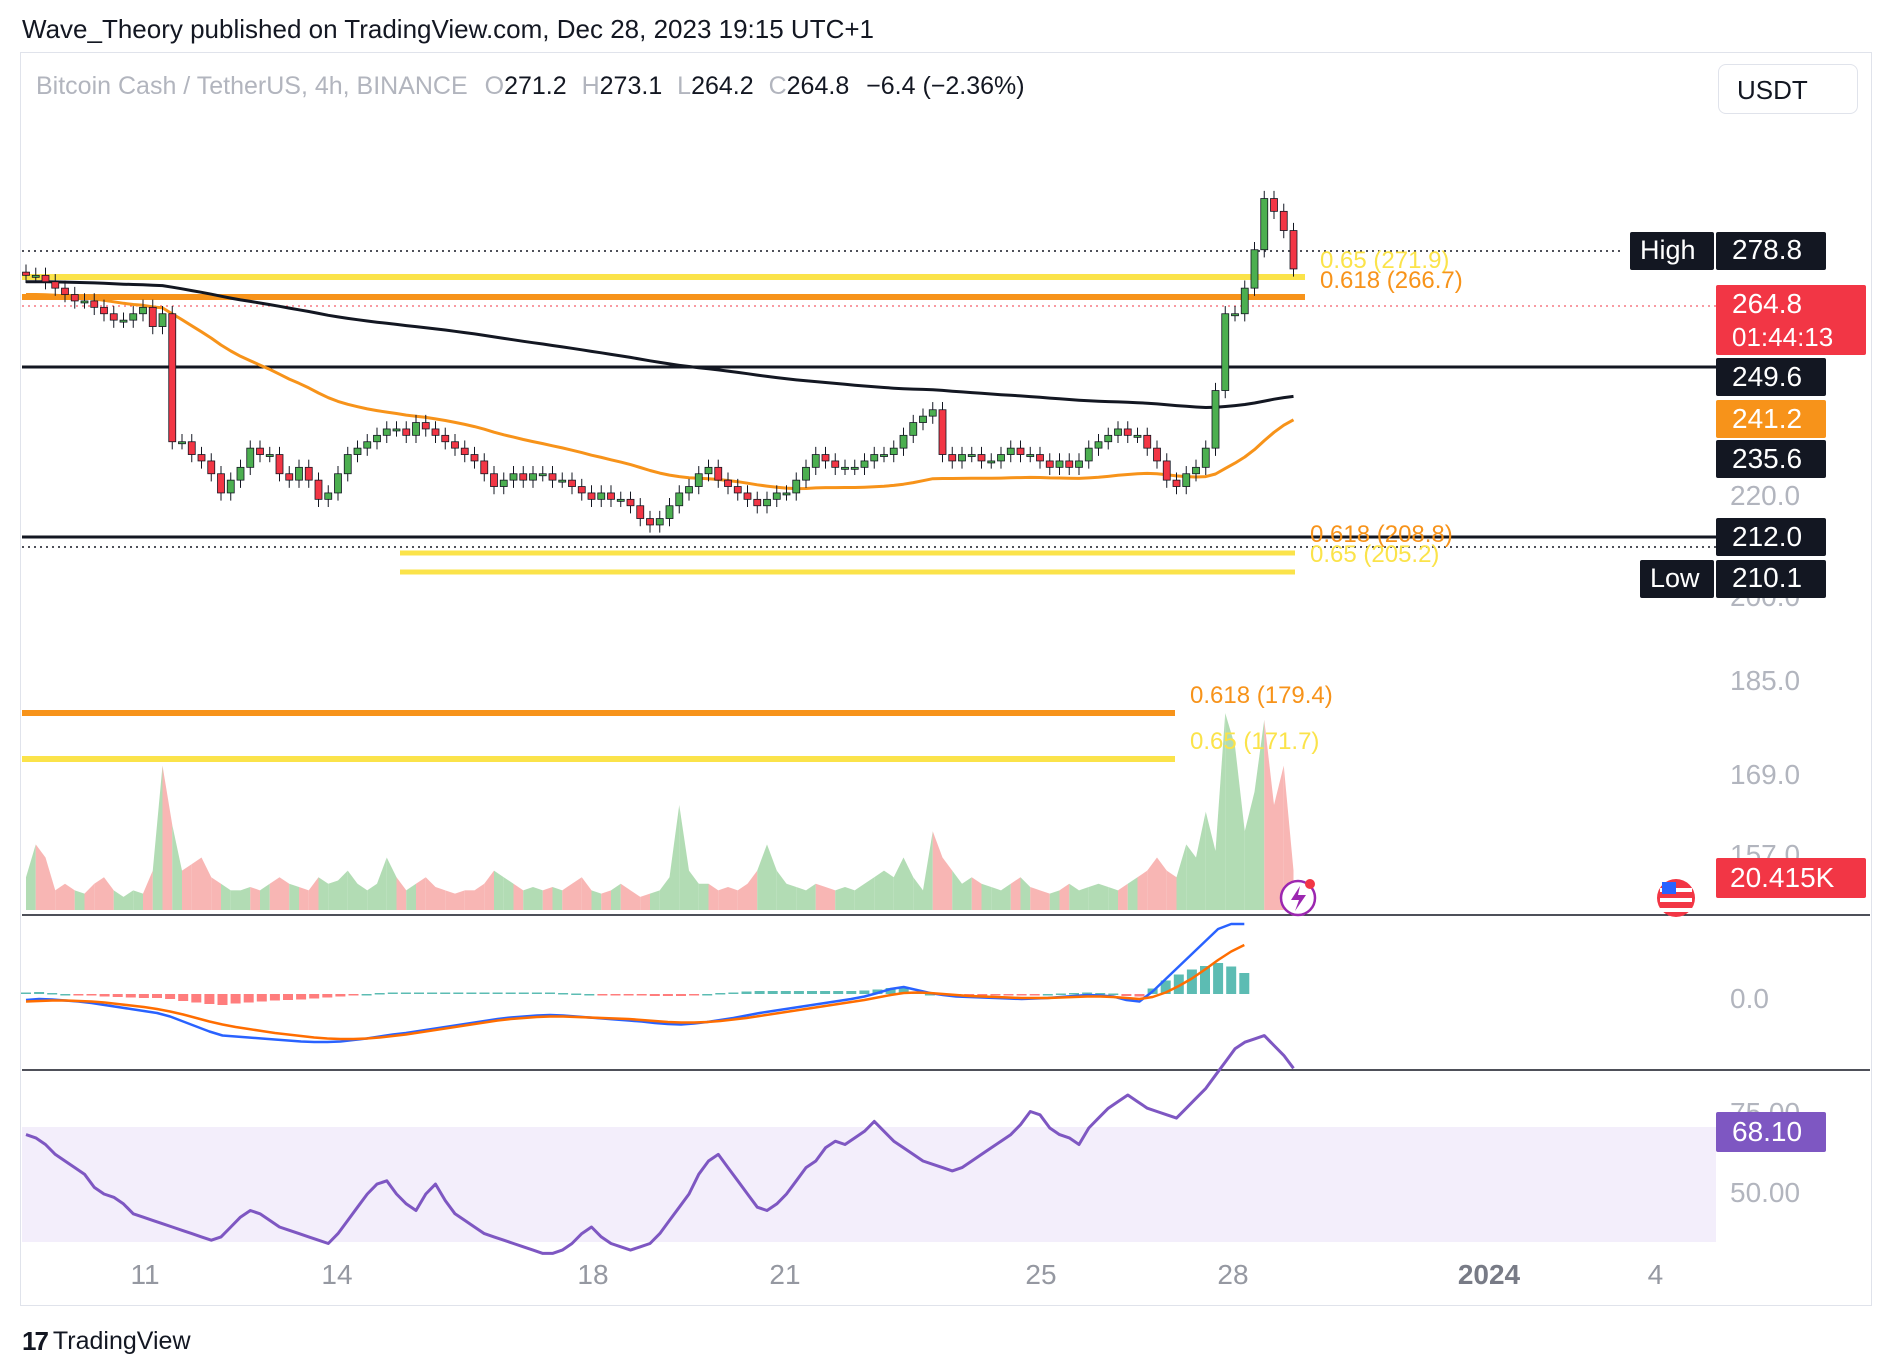 Image resolution: width=1886 pixels, height=1372 pixels. What do you see at coordinates (722, 86) in the screenshot?
I see `low-value: 264.2` at bounding box center [722, 86].